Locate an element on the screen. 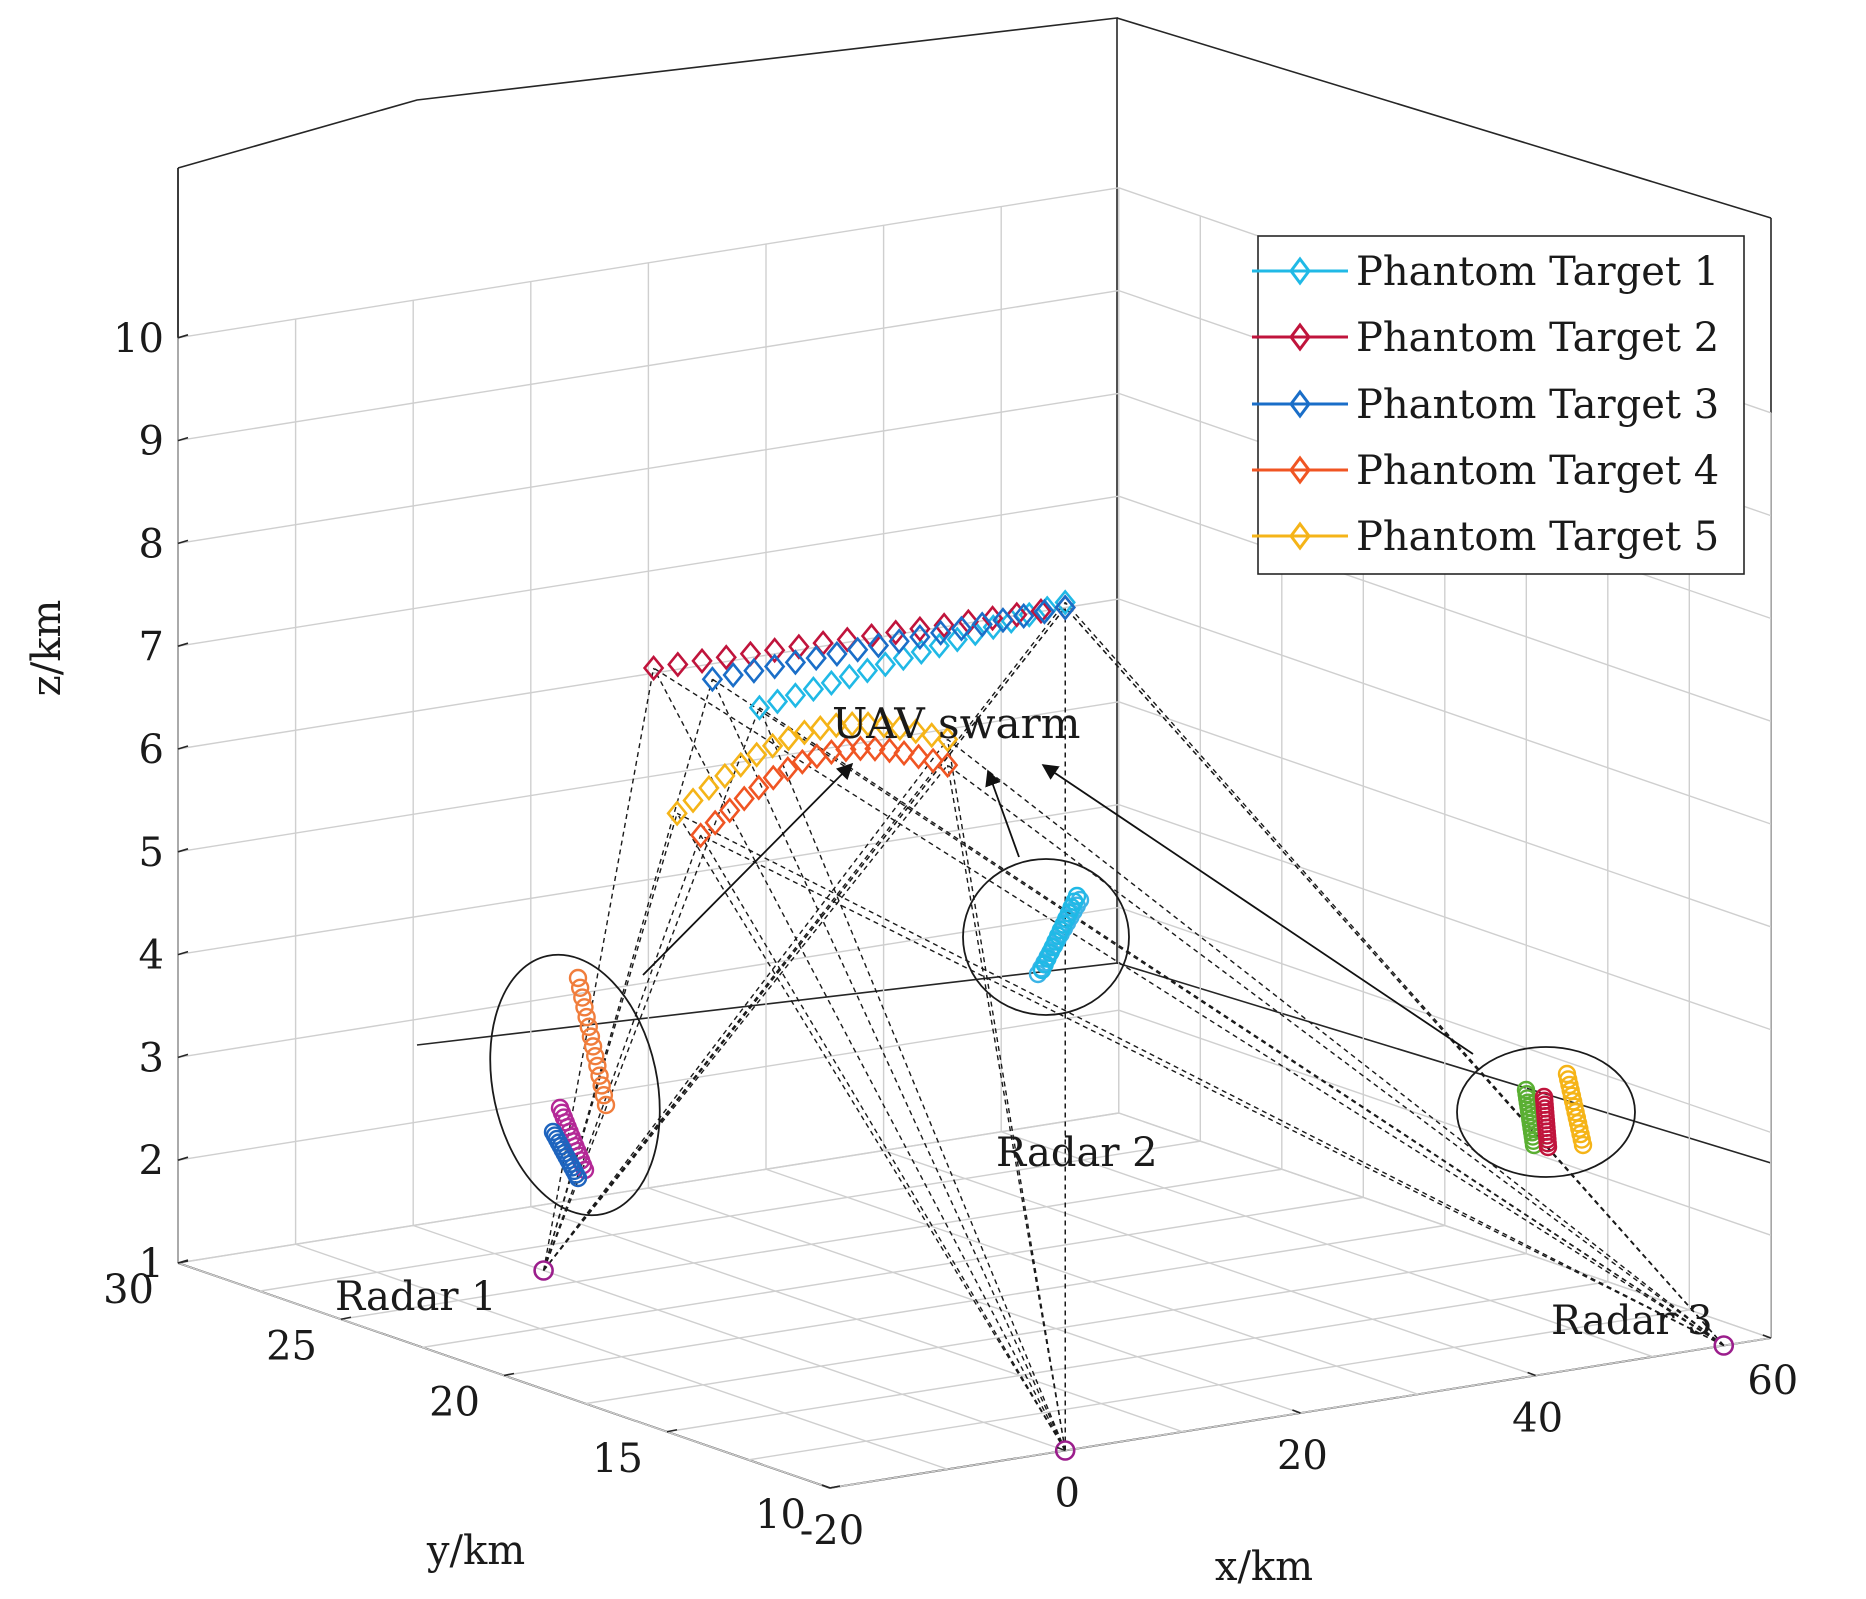 The image size is (1866, 1599). legend-entry-3: Phantom Target 3 is located at coordinates (1485, 405).